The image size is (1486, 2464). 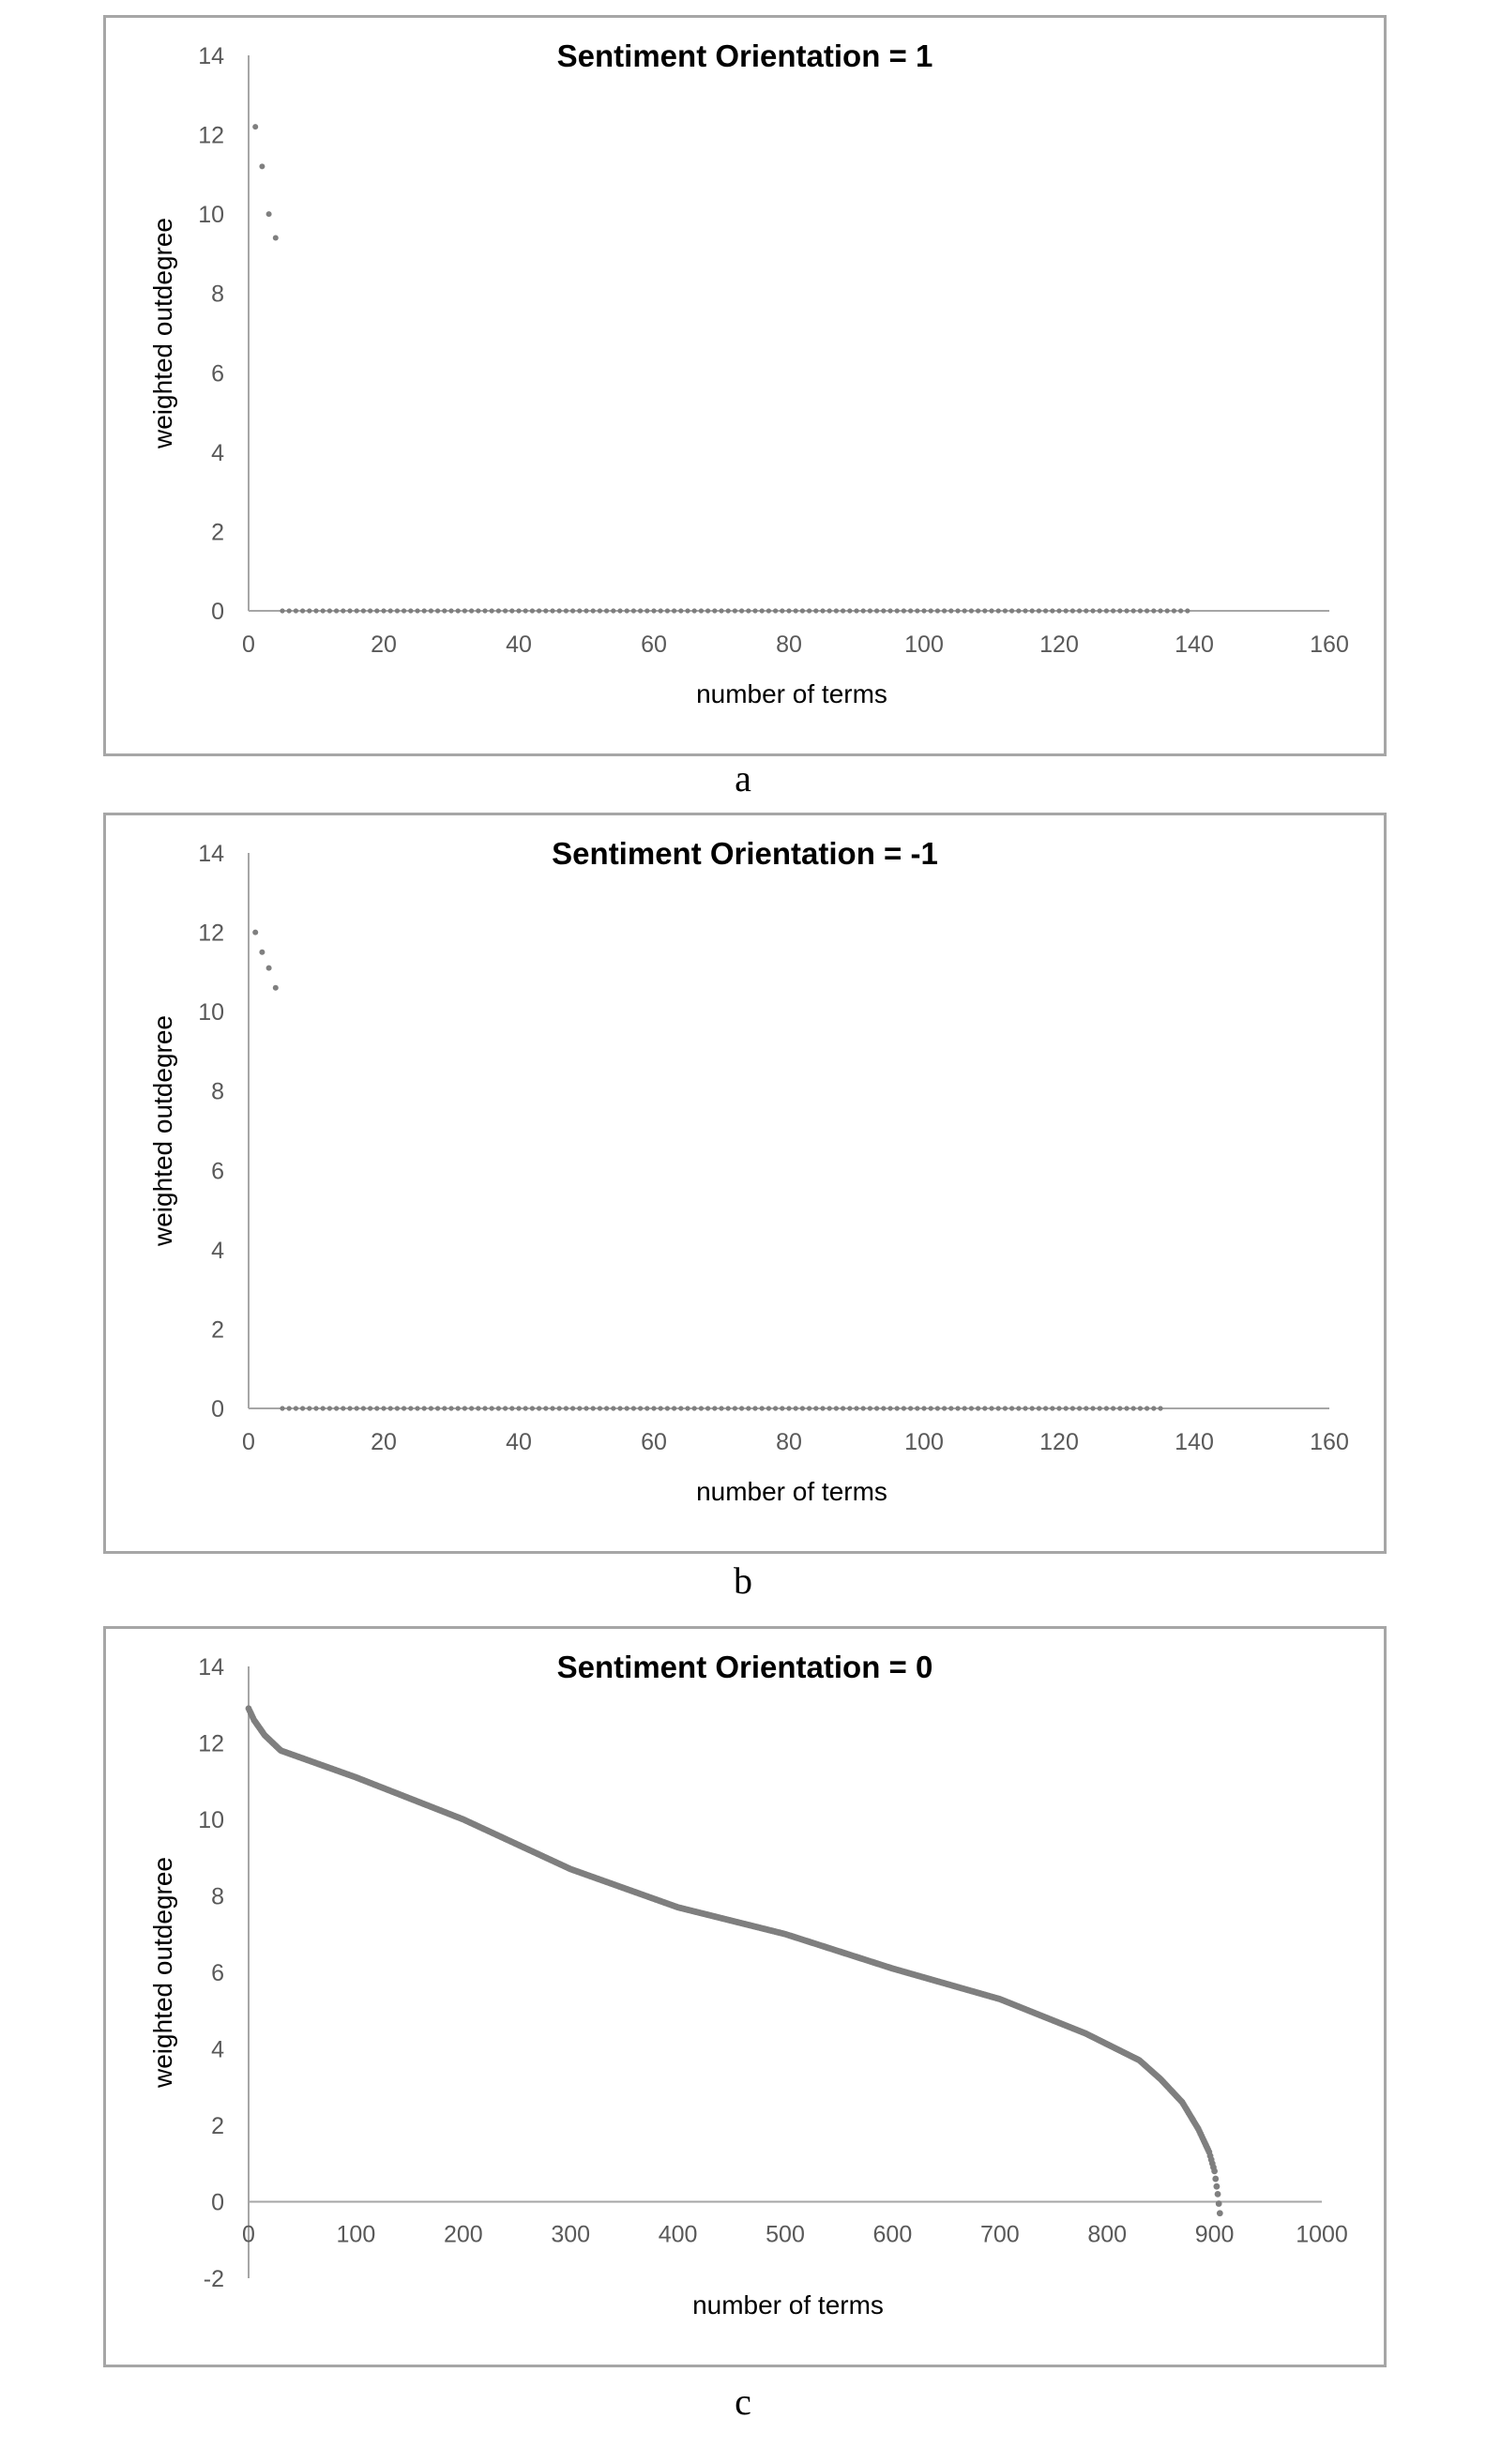 What do you see at coordinates (211, 1744) in the screenshot?
I see `y-tick-label: 12` at bounding box center [211, 1744].